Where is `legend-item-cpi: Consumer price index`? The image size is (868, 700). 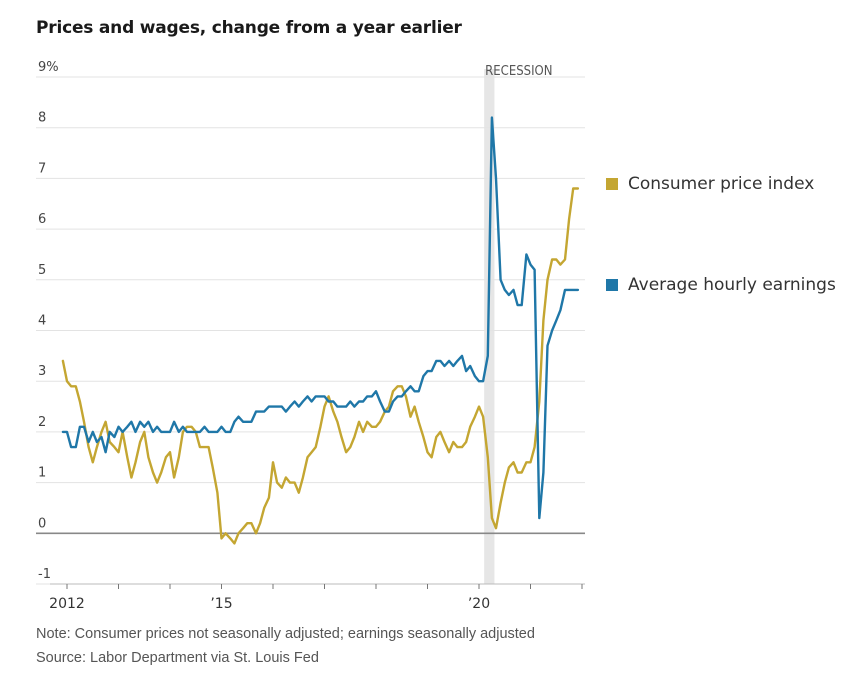 legend-item-cpi: Consumer price index is located at coordinates (710, 184).